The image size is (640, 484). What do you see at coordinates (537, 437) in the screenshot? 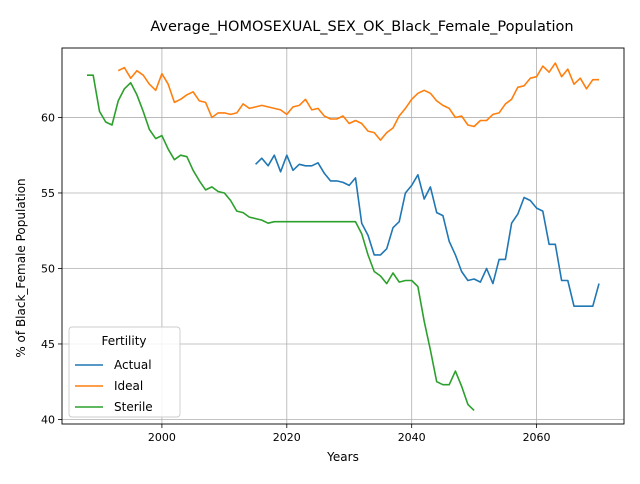
I see `x-tick-label: 2060` at bounding box center [537, 437].